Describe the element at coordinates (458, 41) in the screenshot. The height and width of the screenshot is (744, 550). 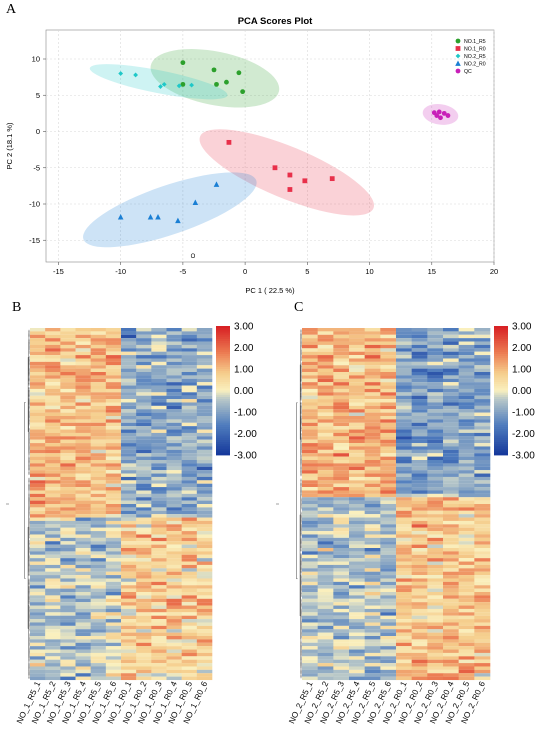
I see `pca-legend-marker` at that location.